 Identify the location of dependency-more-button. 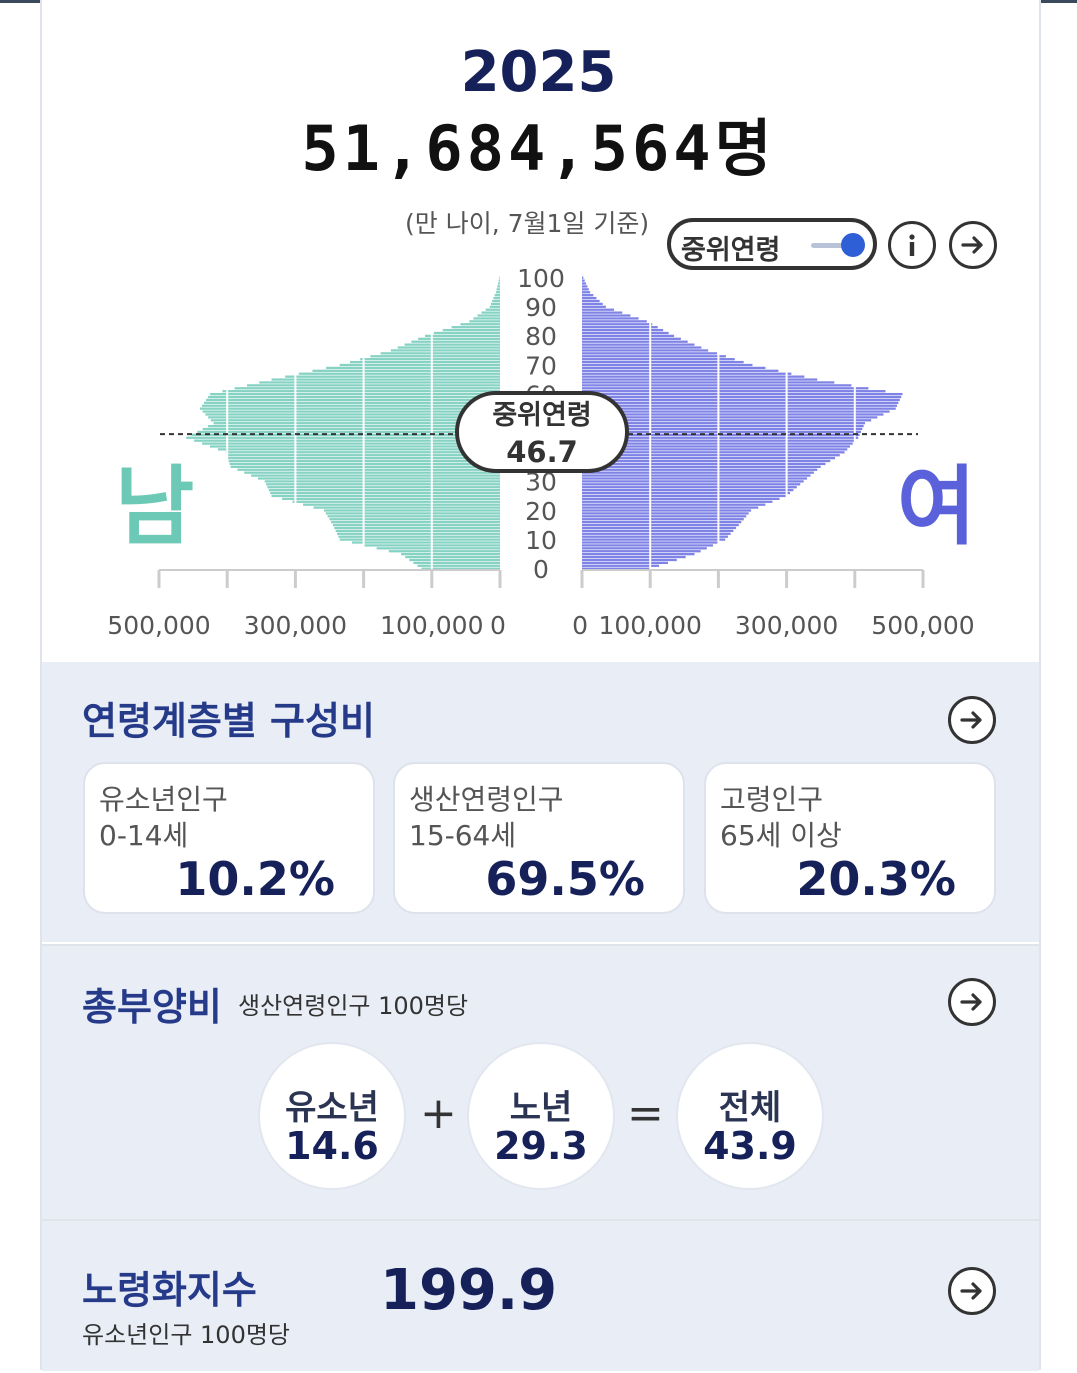
(972, 1002).